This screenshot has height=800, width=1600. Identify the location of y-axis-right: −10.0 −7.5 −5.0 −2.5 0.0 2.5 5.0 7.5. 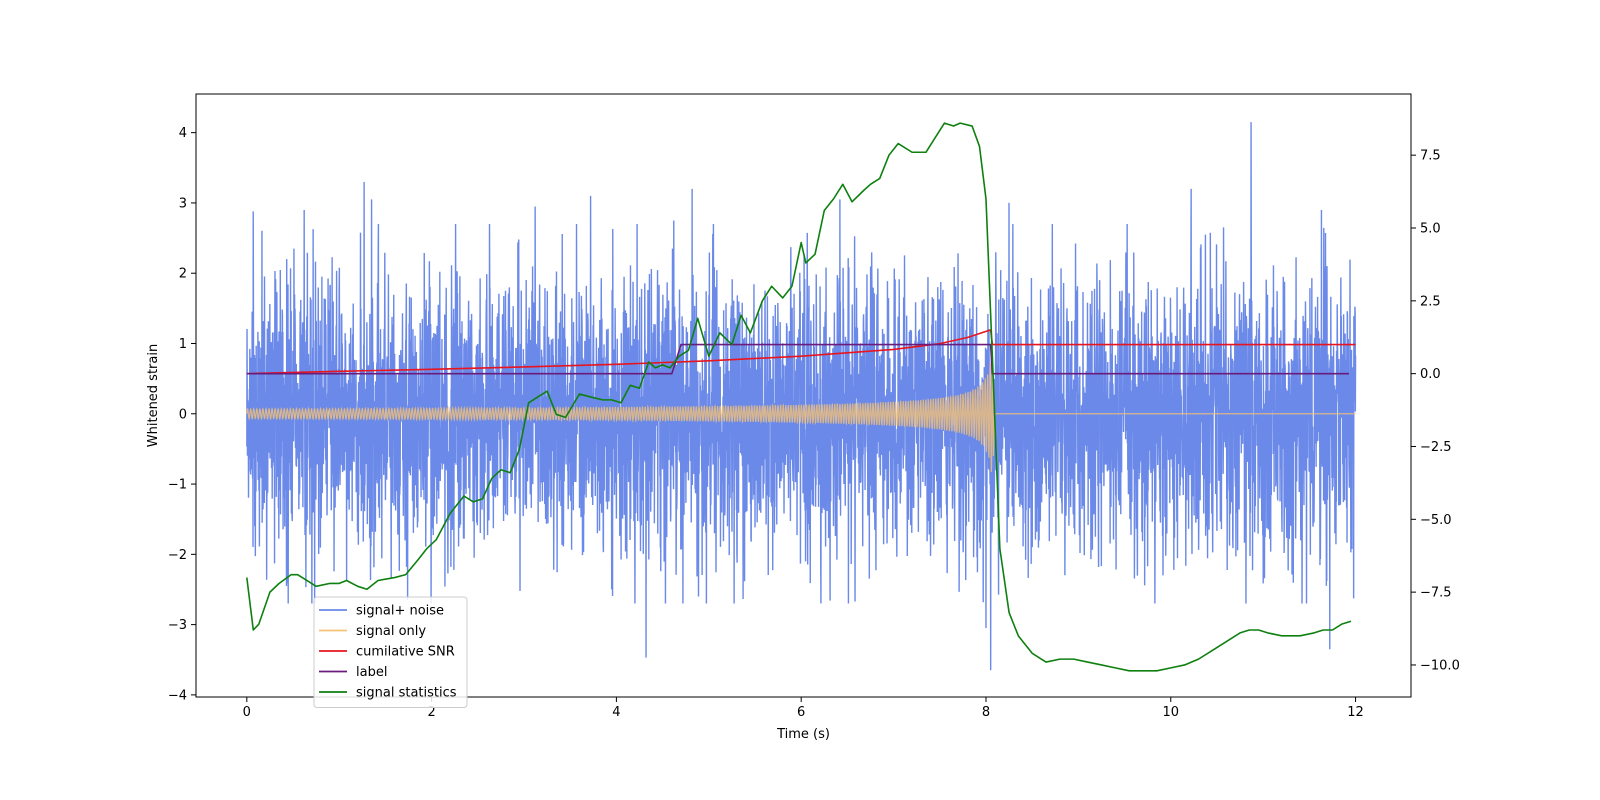
(1435, 411).